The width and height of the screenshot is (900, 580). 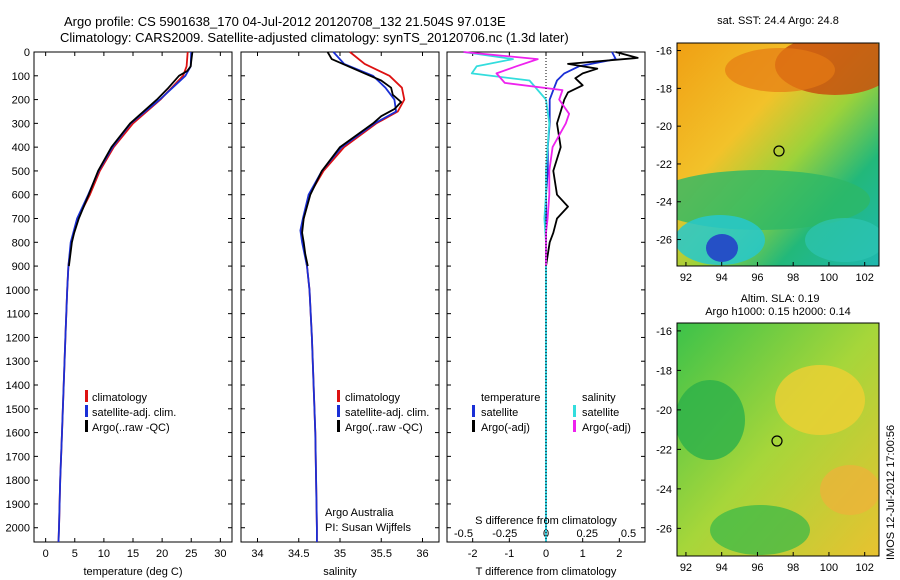 What do you see at coordinates (18, 505) in the screenshot?
I see `depth-tick-label: 1900` at bounding box center [18, 505].